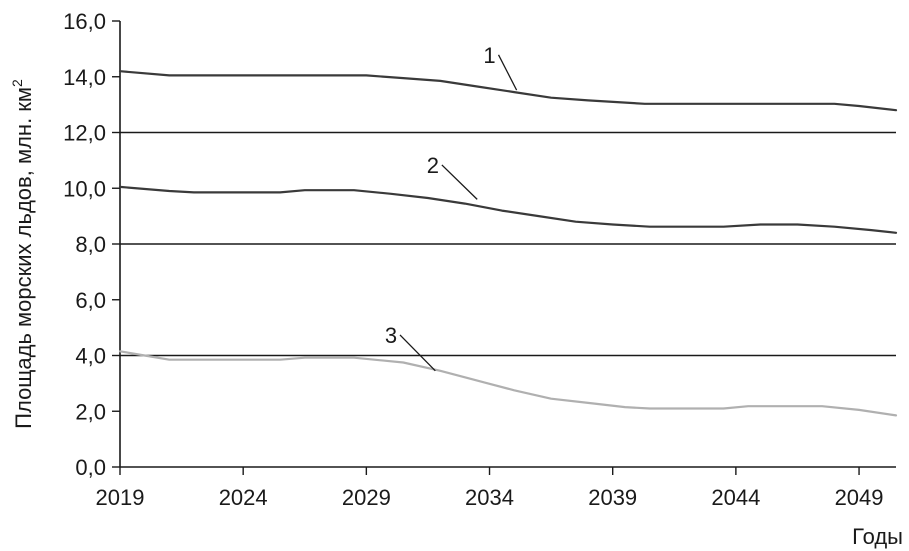 Image resolution: width=909 pixels, height=551 pixels. What do you see at coordinates (459, 182) in the screenshot?
I see `series-2-leader-line` at bounding box center [459, 182].